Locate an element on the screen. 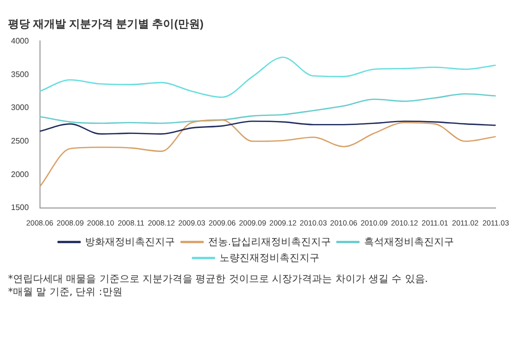  y-tick-label: 1500 is located at coordinates (20, 207).